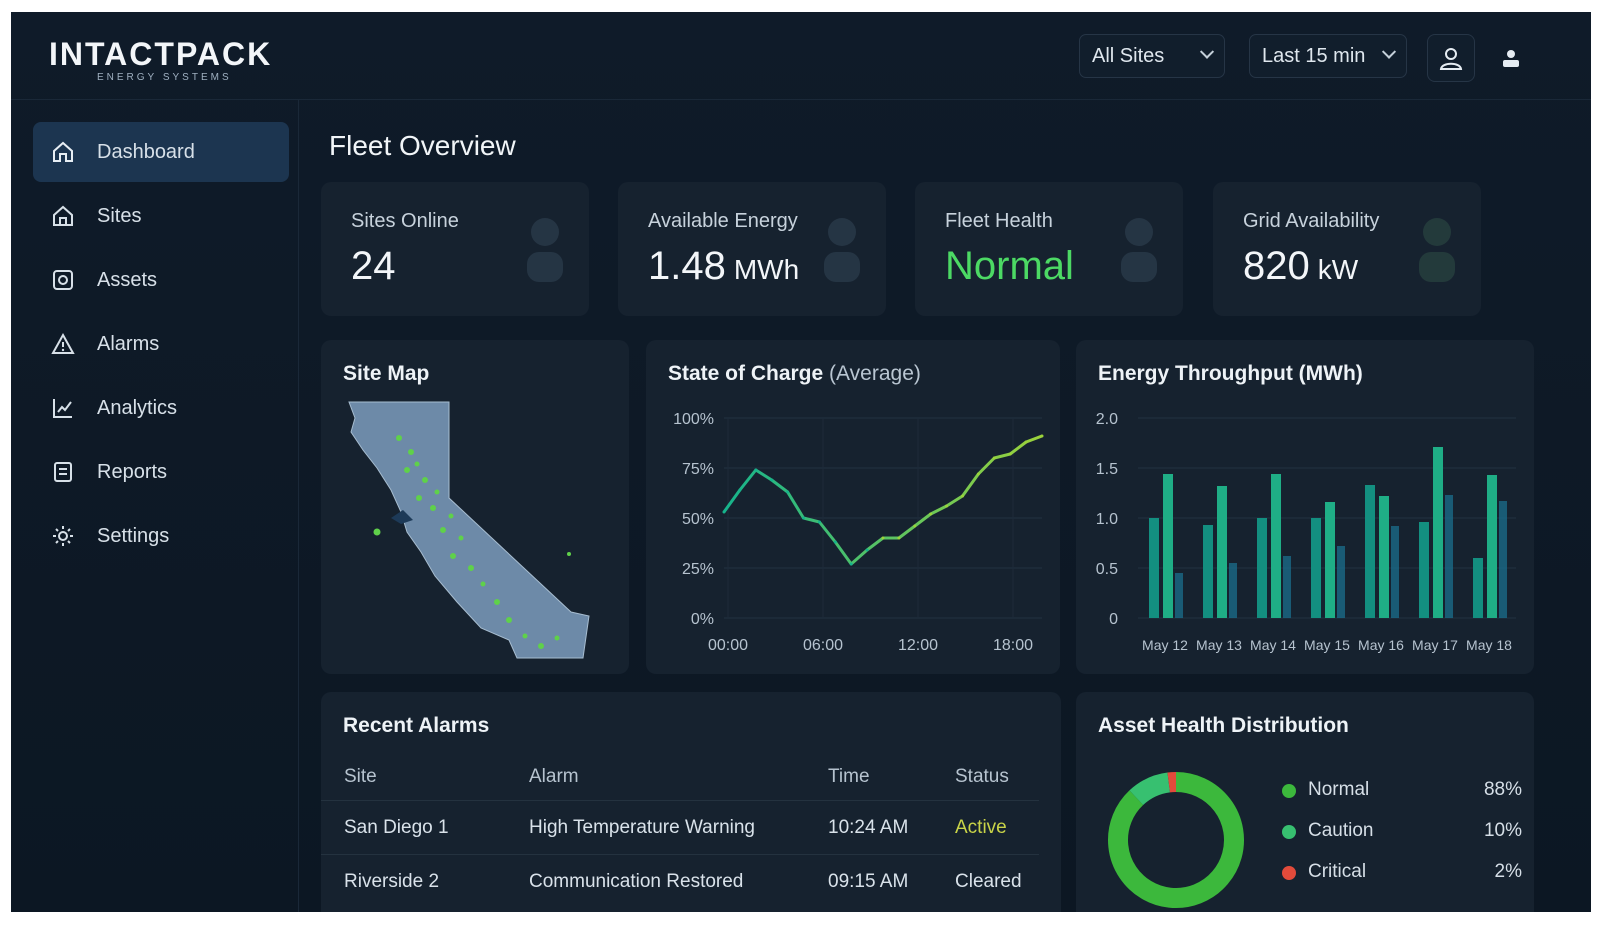  I want to click on kpi-card-sites-online: Sites Online 24, so click(455, 249).